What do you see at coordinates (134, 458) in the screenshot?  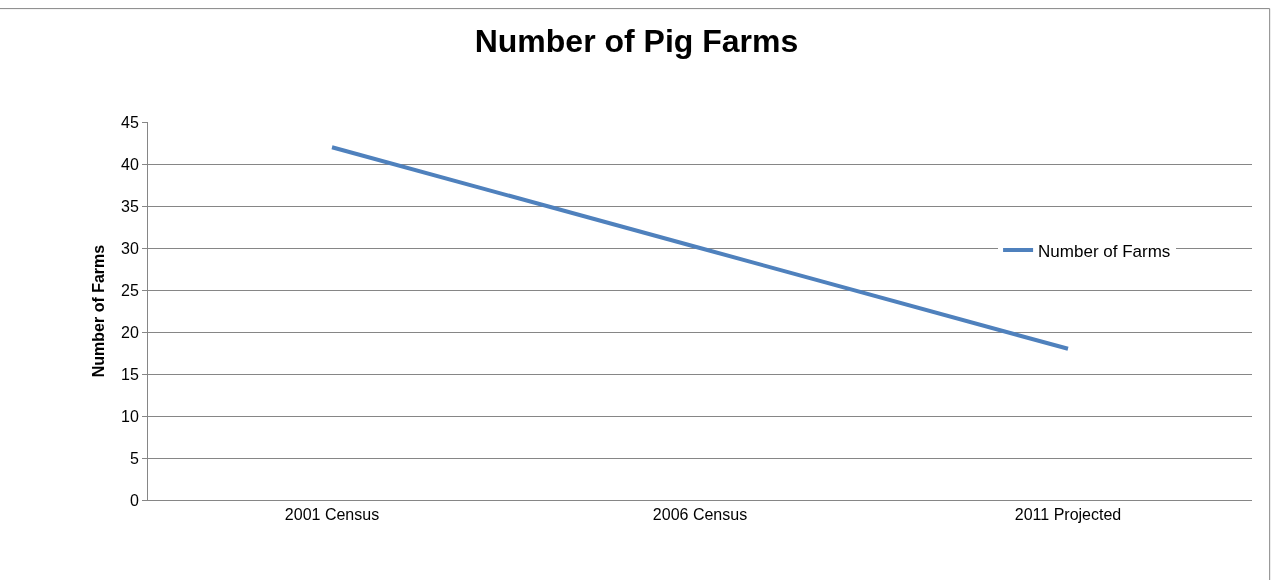 I see `y-tick-label: 5` at bounding box center [134, 458].